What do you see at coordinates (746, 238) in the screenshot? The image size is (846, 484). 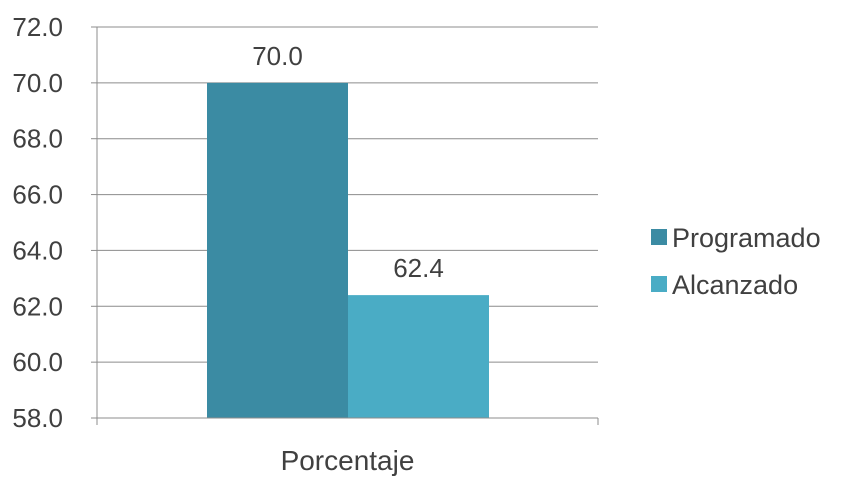 I see `legend-label-programado: Programado` at bounding box center [746, 238].